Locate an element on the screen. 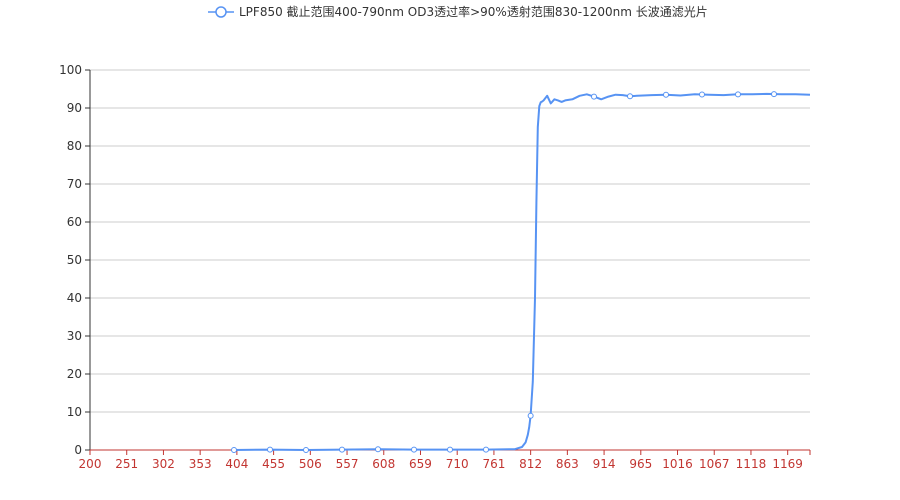 The width and height of the screenshot is (900, 500). x-tick-label: 914 is located at coordinates (604, 464).